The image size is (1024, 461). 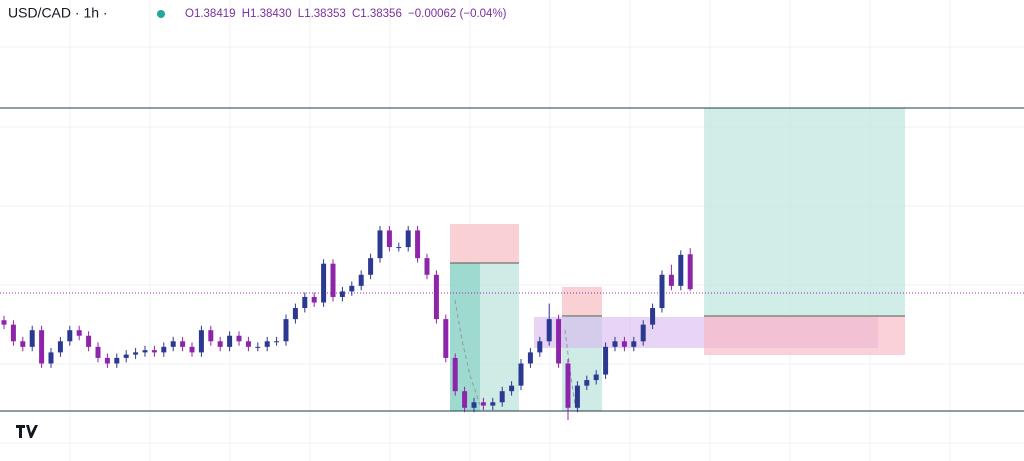 I want to click on target-zone, so click(x=804, y=212).